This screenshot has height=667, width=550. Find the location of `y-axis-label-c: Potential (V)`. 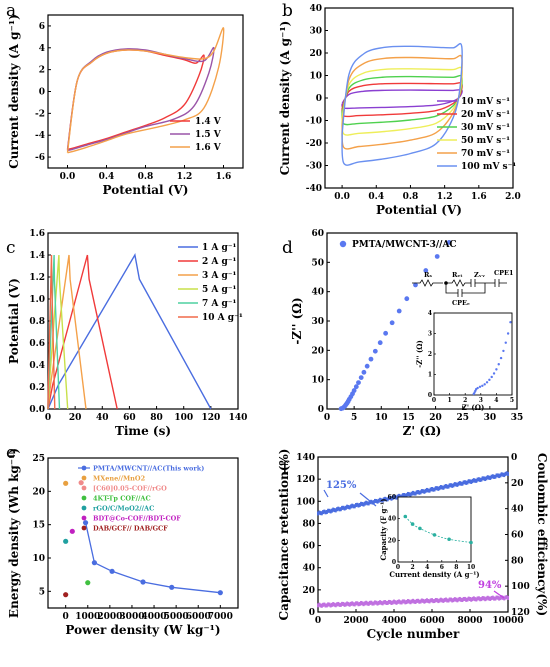

y-axis-label-c: Potential (V) is located at coordinates (14, 321).